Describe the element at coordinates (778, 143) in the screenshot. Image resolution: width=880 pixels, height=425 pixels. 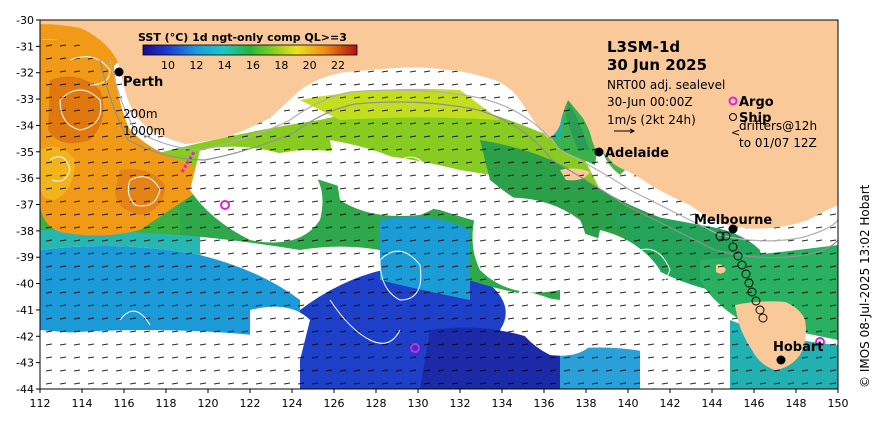
I see `drifter-legend-label-2: to 01/07 12Z` at that location.